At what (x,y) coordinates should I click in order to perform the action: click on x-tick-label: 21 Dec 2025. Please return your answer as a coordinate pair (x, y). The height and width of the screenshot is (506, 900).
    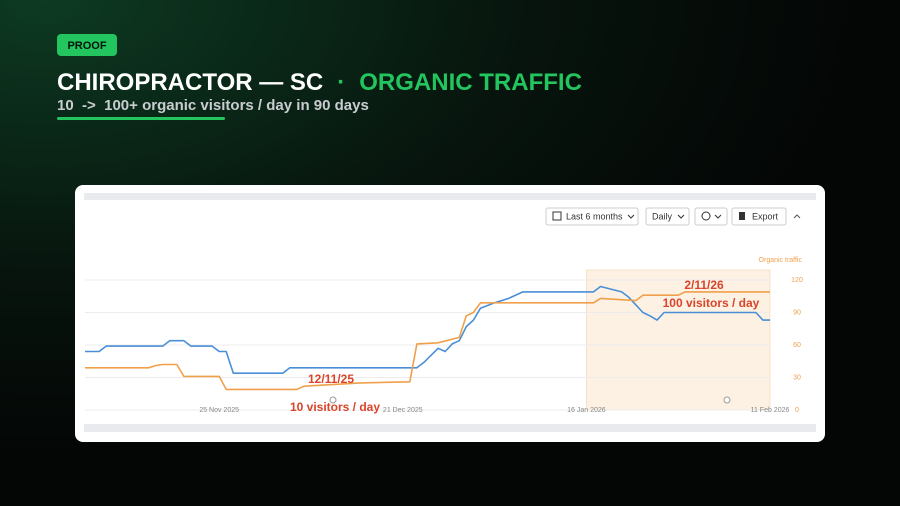
    Looking at the image, I should click on (403, 410).